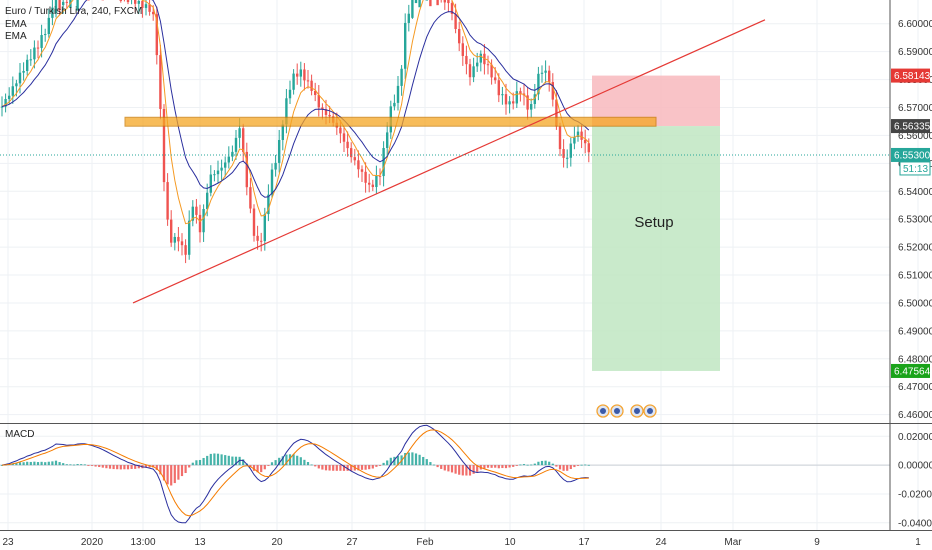 Image resolution: width=932 pixels, height=550 pixels. Describe the element at coordinates (425, 542) in the screenshot. I see `time-tick-label: Feb` at that location.